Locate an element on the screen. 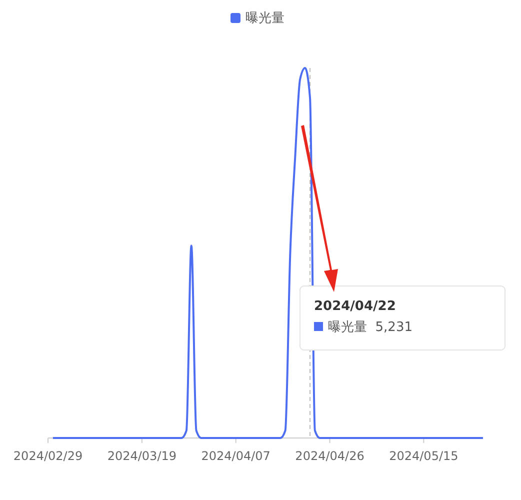 This screenshot has width=521, height=500. annotation: 2024/04/22 is located at coordinates (355, 306).